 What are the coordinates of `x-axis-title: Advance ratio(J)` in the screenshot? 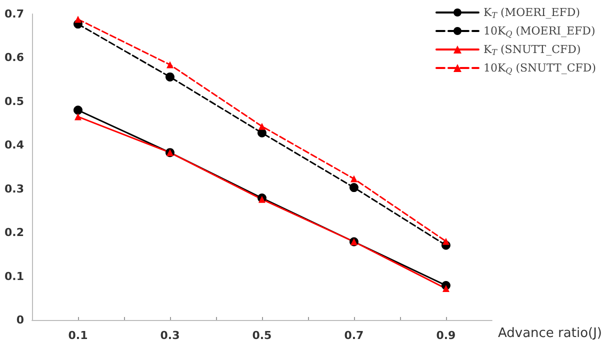 It's located at (550, 333).